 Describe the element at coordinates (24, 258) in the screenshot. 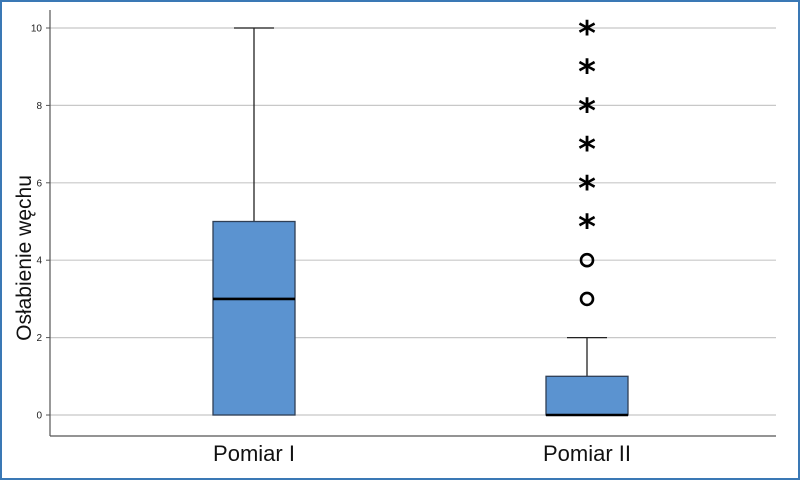

I see `y-axis-title: Osłabienie węchu` at that location.